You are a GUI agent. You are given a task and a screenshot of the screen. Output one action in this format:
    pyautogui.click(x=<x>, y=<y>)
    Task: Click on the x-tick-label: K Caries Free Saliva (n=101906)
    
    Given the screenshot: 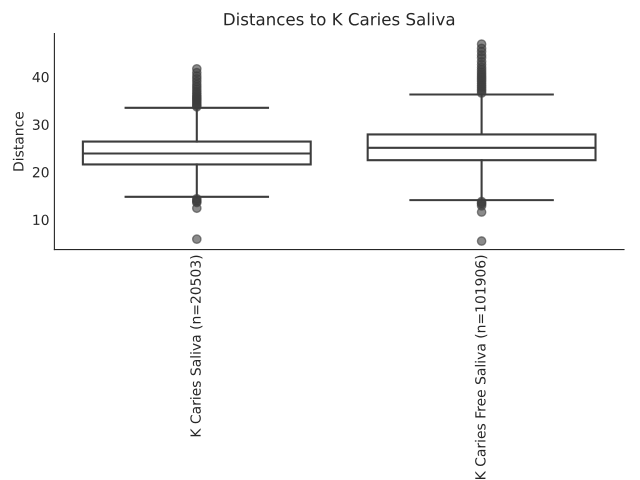 What is the action you would take?
    pyautogui.click(x=481, y=367)
    